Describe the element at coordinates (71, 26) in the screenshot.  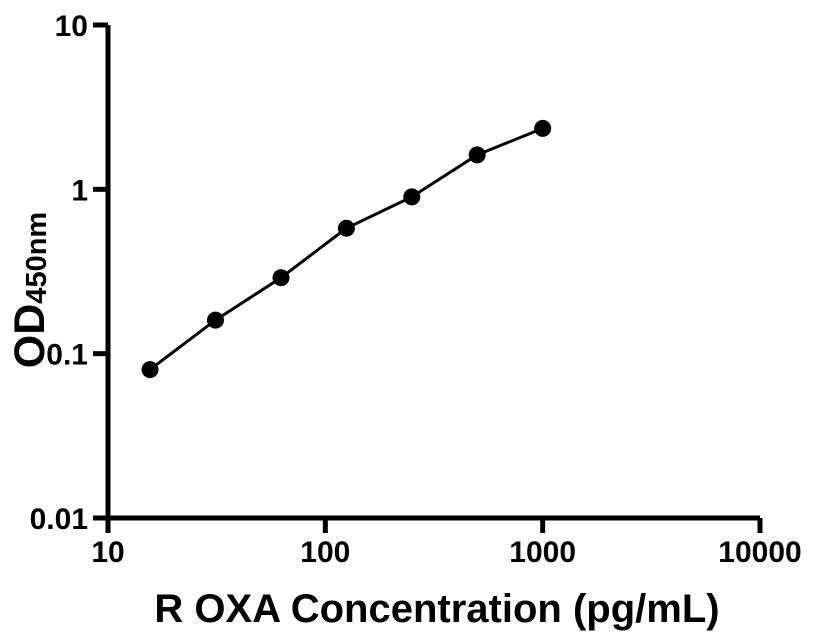
I see `y-tick-label: 10` at that location.